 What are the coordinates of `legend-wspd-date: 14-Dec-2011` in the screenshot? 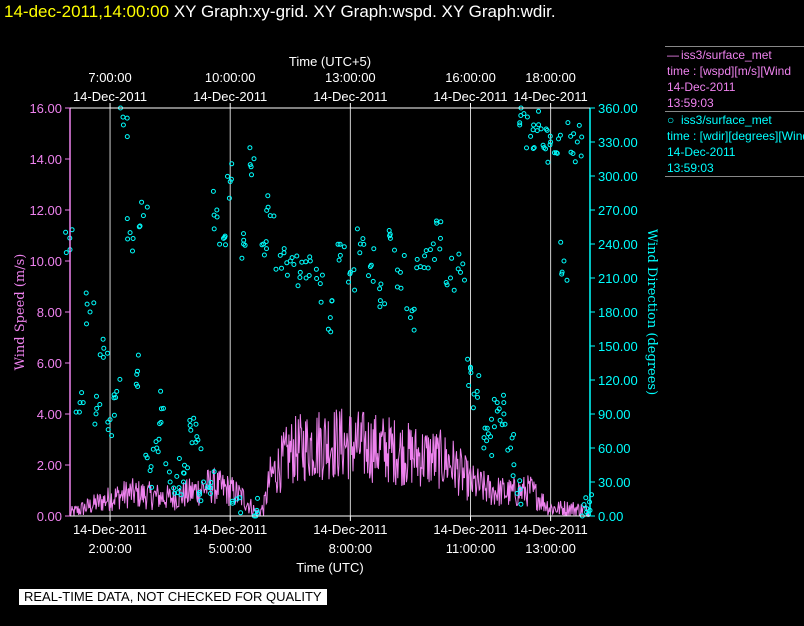 It's located at (701, 87).